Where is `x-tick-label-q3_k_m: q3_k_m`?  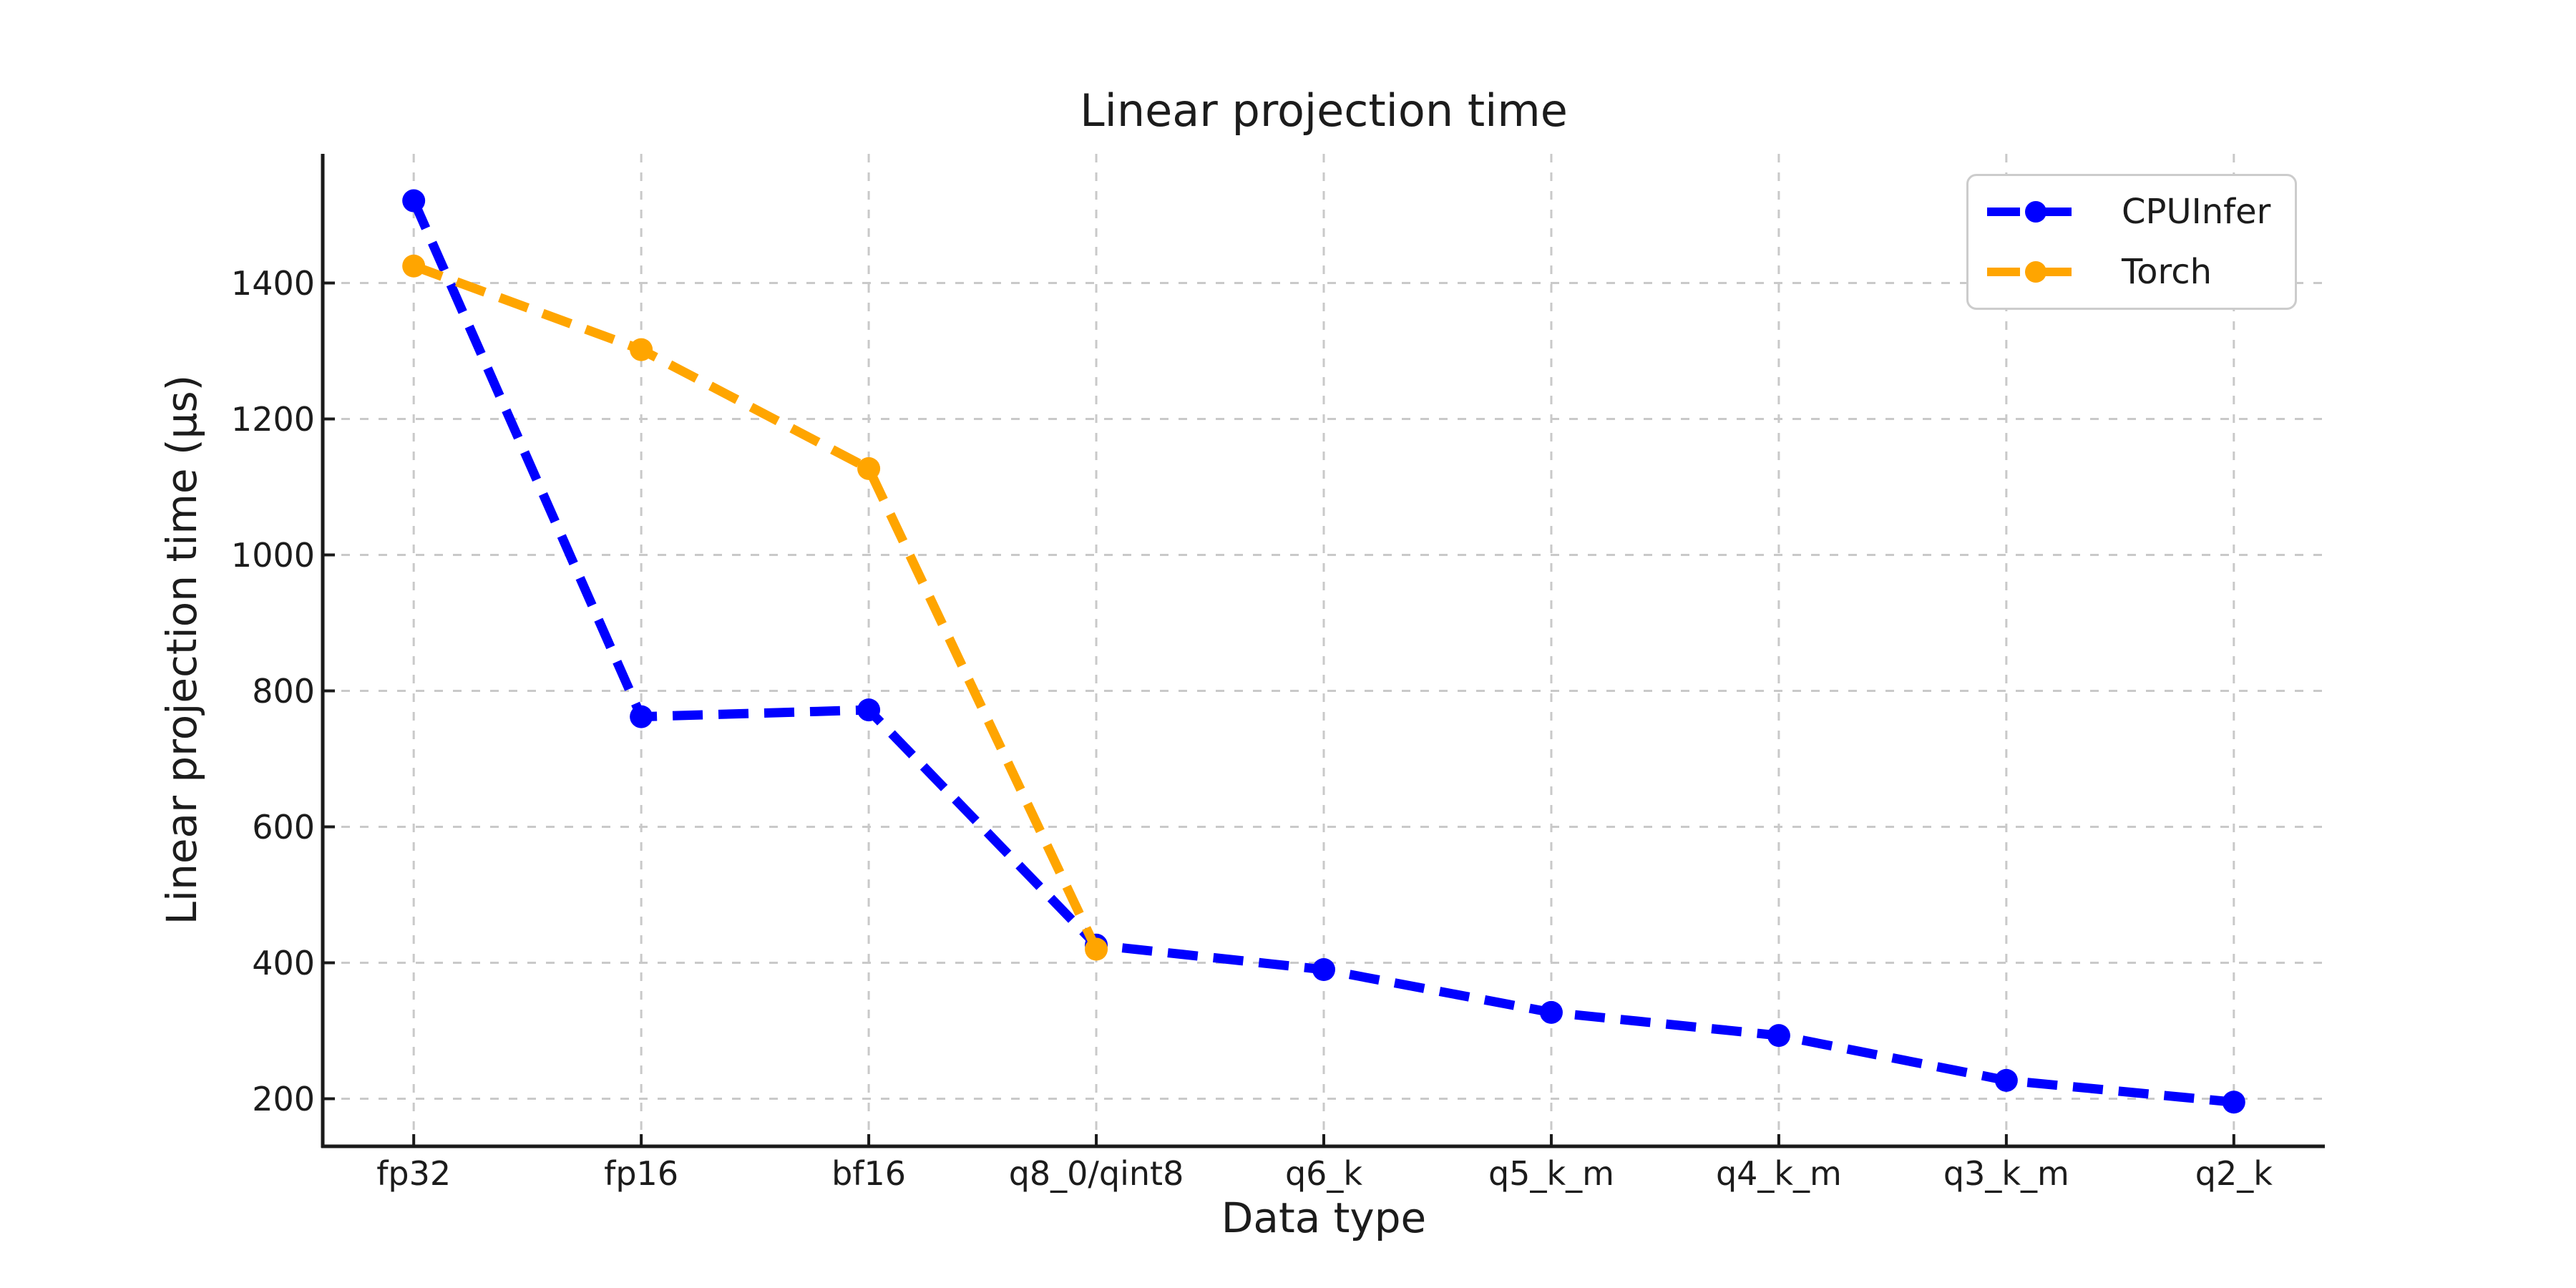
x-tick-label-q3_k_m: q3_k_m is located at coordinates (2006, 1173).